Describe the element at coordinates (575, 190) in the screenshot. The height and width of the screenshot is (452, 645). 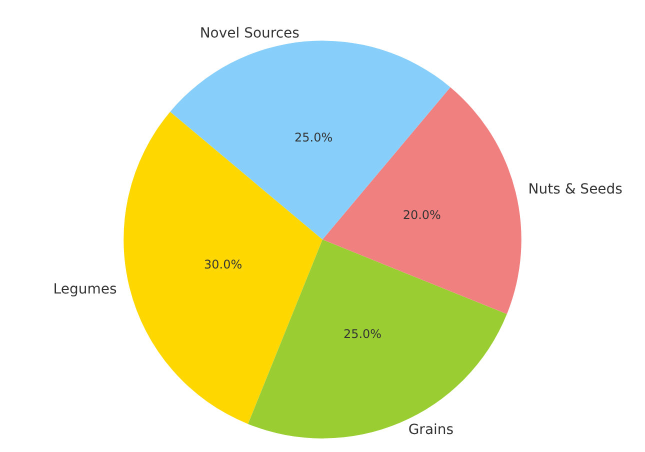
I see `slice-label: Nuts & Seeds` at that location.